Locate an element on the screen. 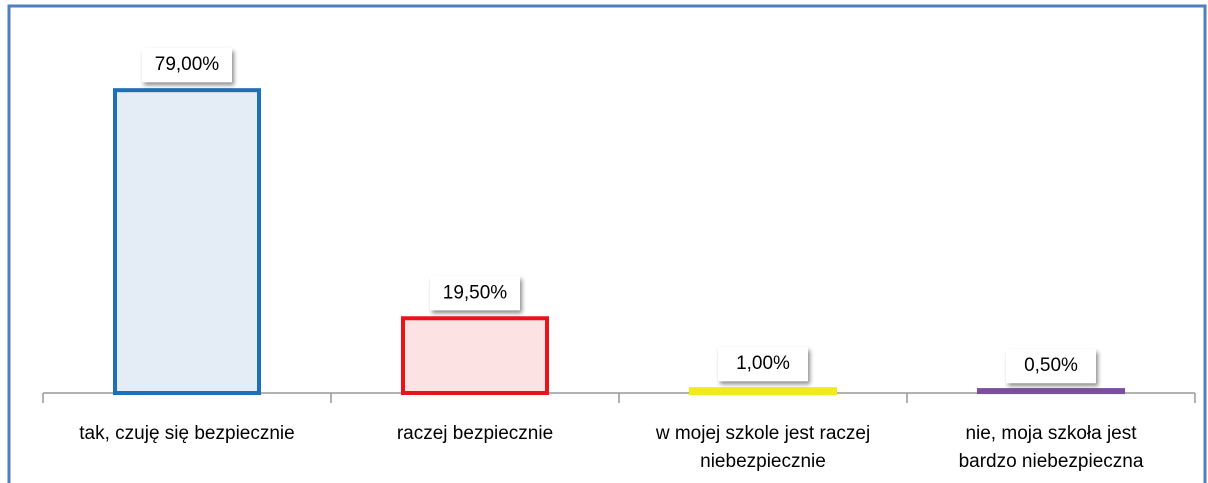 This screenshot has height=483, width=1208. value-label: 79,00% is located at coordinates (187, 64).